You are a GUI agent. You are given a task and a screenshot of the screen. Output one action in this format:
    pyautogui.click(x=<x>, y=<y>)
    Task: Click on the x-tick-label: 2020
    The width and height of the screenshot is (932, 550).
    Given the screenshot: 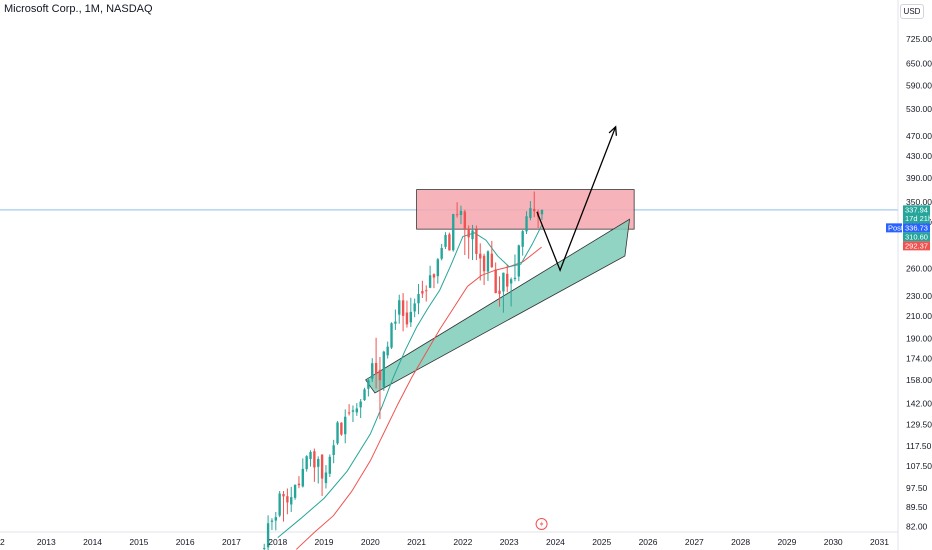 What is the action you would take?
    pyautogui.click(x=370, y=542)
    